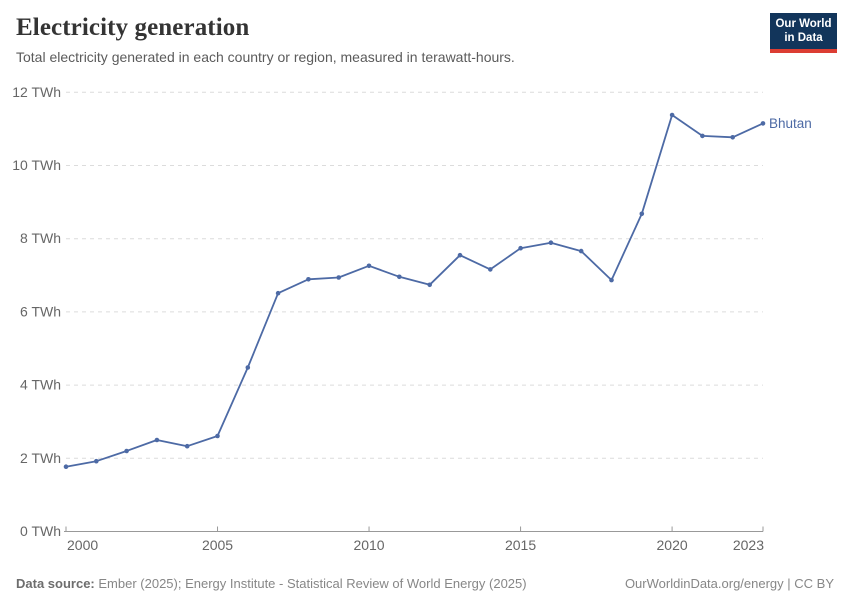 The height and width of the screenshot is (600, 850). I want to click on x-axis-label: 2015, so click(520, 545).